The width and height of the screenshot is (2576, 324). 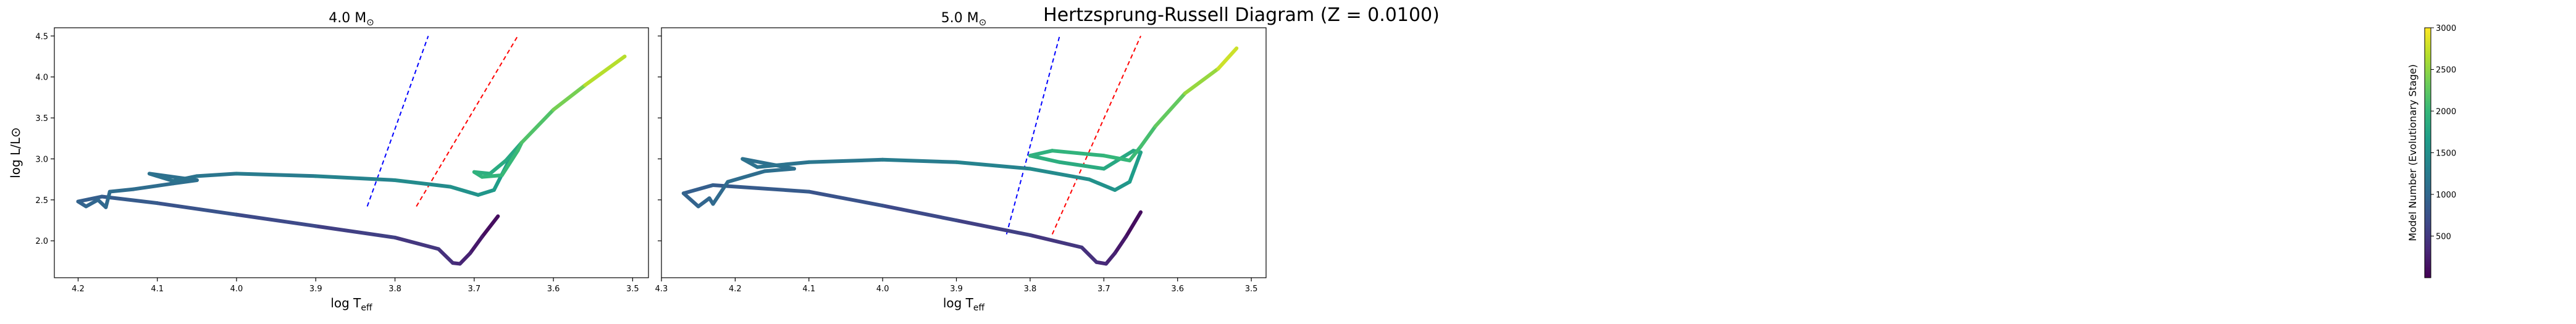 I want to click on colorbar-tick-label: 1500, so click(x=2446, y=154).